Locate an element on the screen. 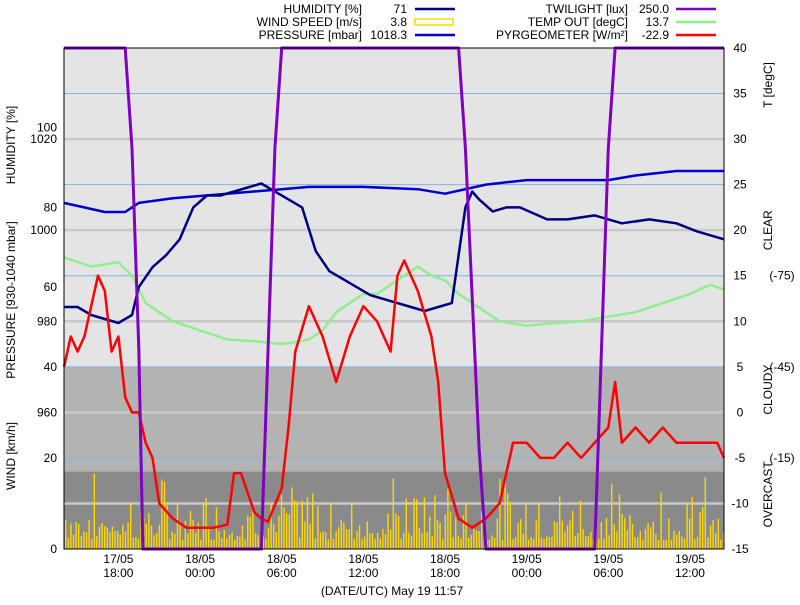  legend-label: HUMIDITY [%] is located at coordinates (323, 9).